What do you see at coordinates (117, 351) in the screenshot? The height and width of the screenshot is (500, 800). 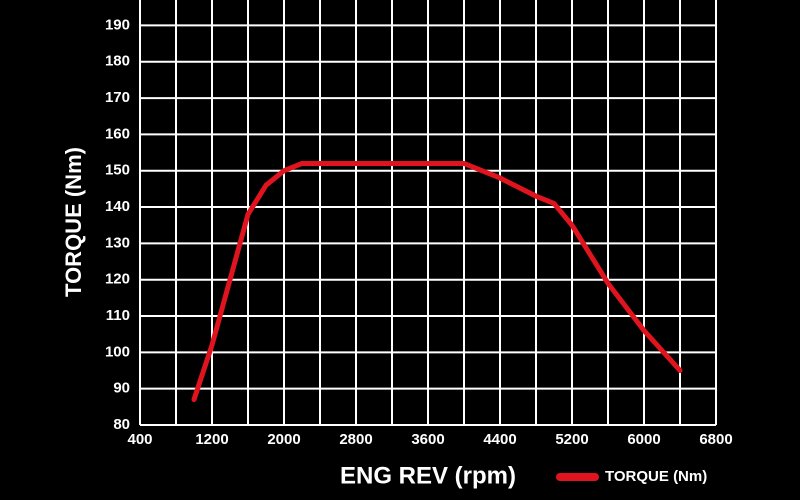 I see `y-tick-label: 100` at bounding box center [117, 351].